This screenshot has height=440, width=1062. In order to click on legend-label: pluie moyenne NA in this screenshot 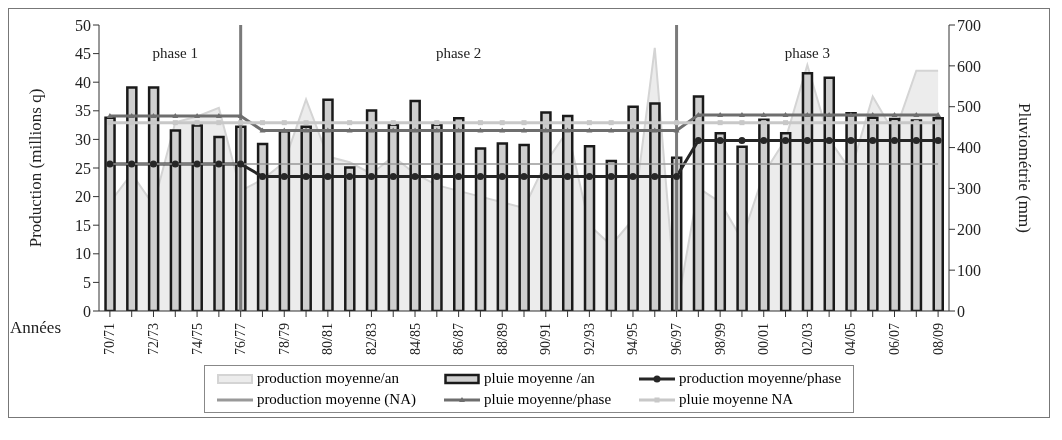, I will do `click(736, 399)`.